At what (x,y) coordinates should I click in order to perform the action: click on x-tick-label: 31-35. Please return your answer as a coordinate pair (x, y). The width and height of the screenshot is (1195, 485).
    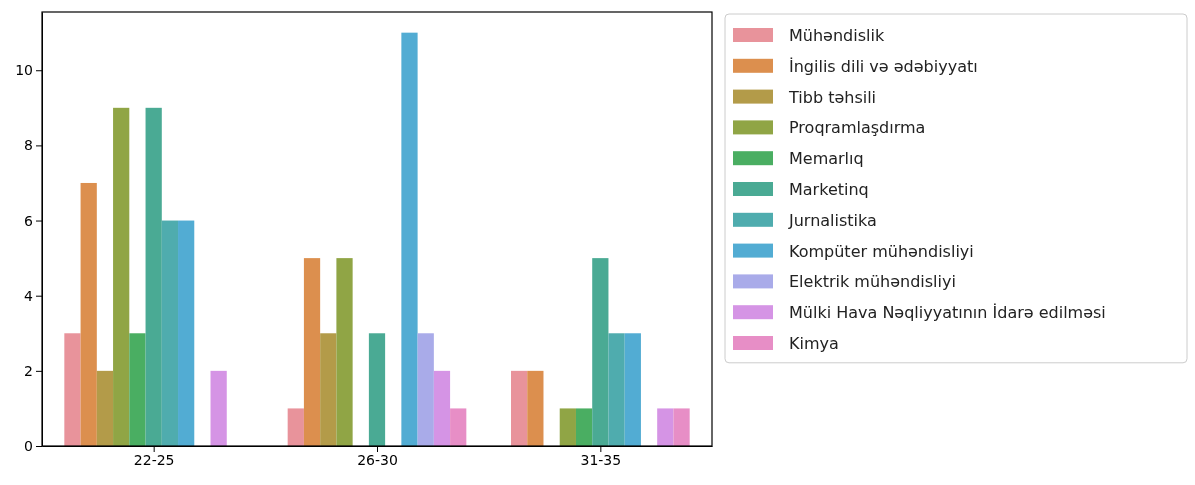
    Looking at the image, I should click on (601, 459).